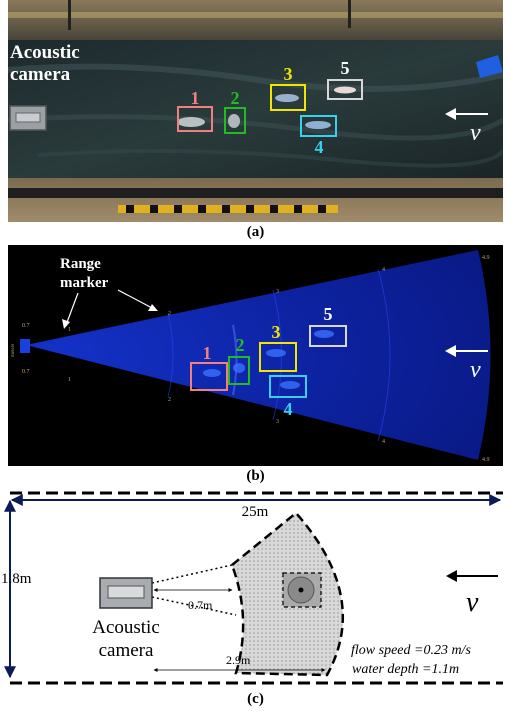 The height and width of the screenshot is (718, 511). Describe the element at coordinates (328, 314) in the screenshot. I see `sonar-label-5: 5` at that location.